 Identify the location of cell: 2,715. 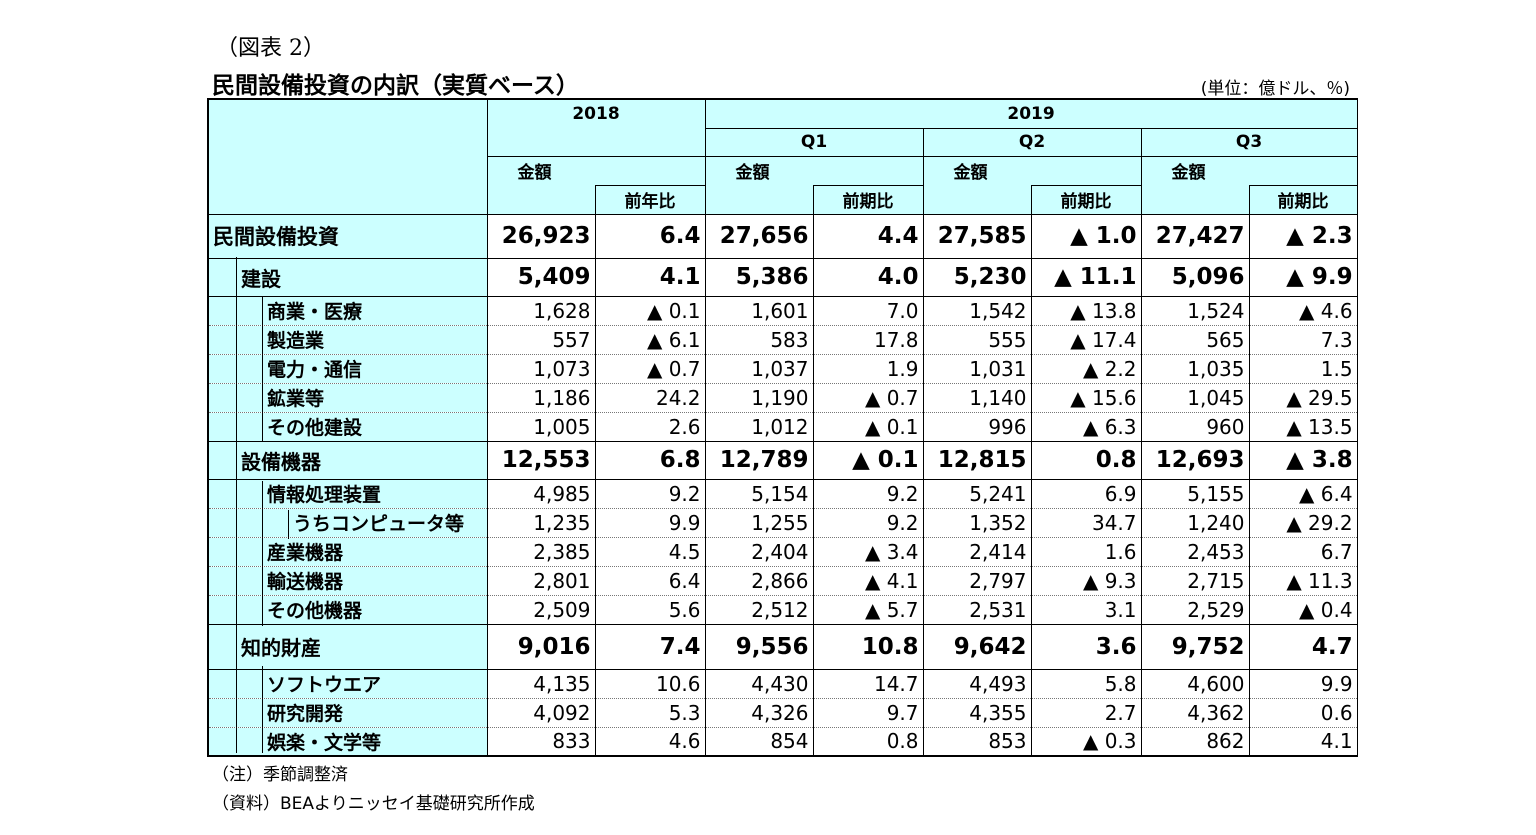
(1195, 580).